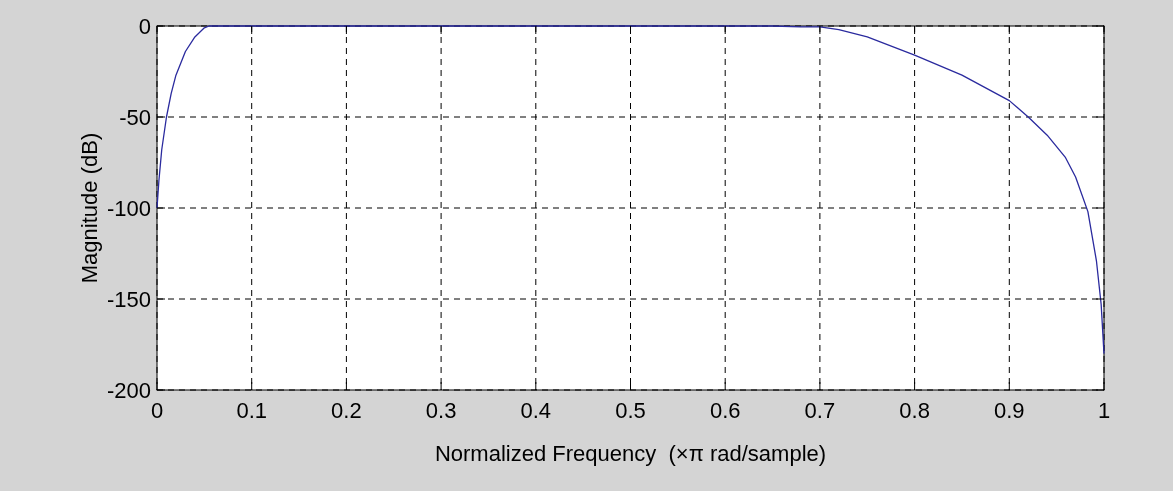  What do you see at coordinates (630, 453) in the screenshot?
I see `x-axis-title: Normalized Frequency (×π rad/sample)` at bounding box center [630, 453].